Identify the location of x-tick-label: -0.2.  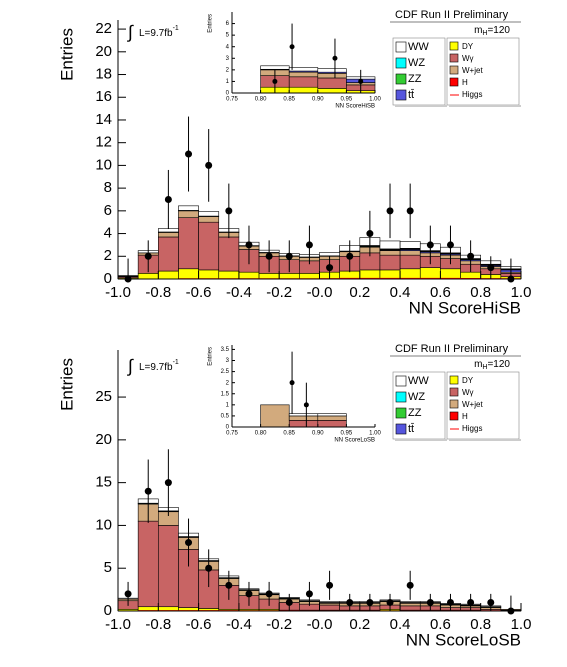
(279, 624).